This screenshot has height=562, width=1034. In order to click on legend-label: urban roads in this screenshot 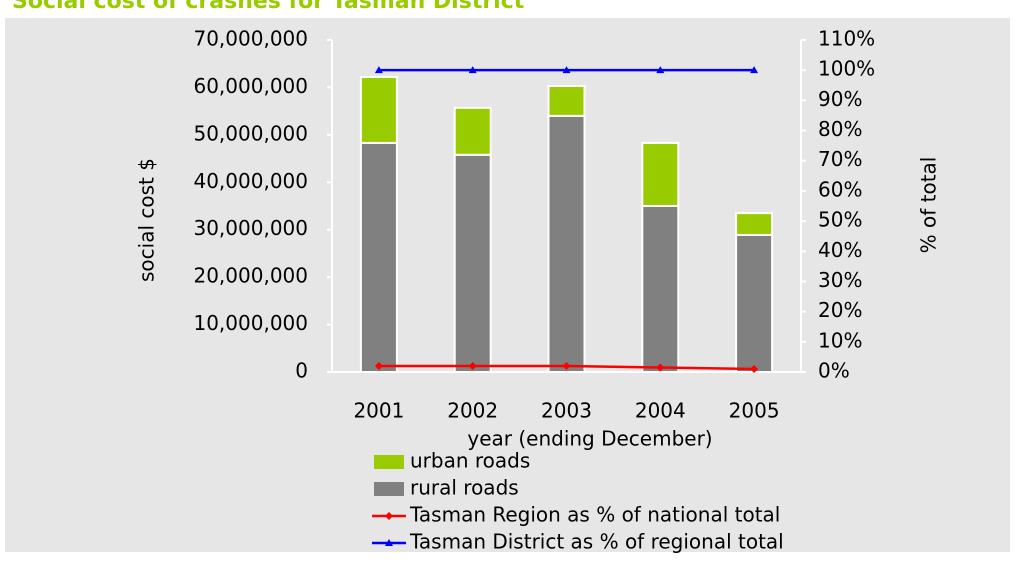, I will do `click(470, 461)`.